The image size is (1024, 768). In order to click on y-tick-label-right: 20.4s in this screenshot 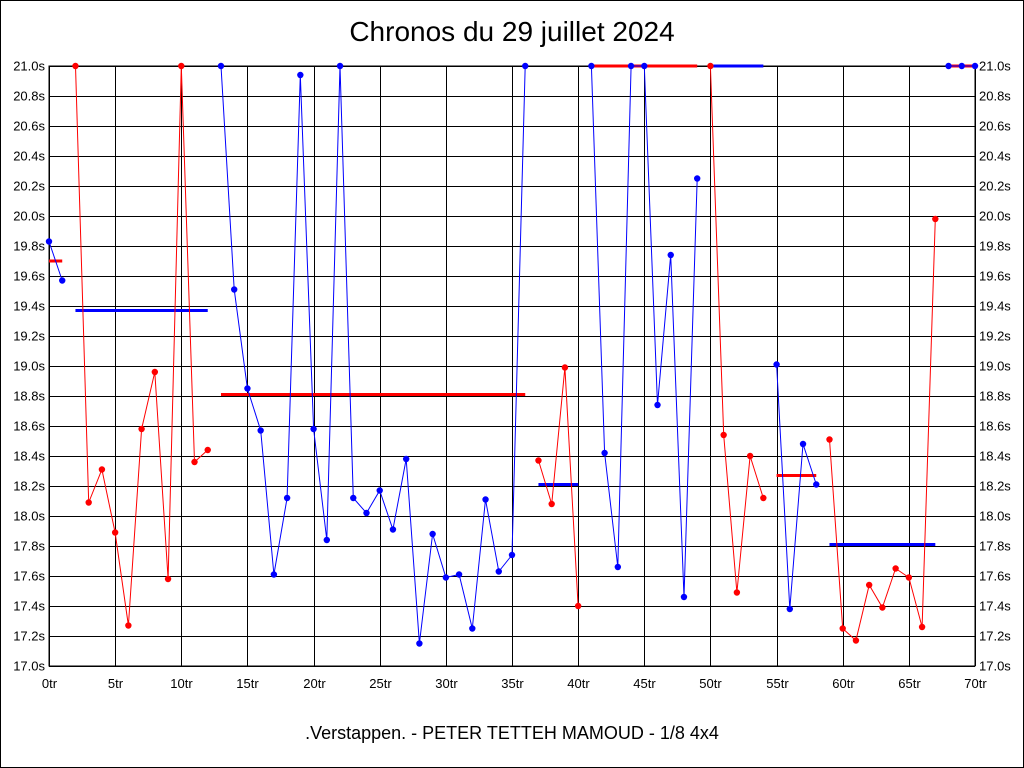, I will do `click(995, 156)`.